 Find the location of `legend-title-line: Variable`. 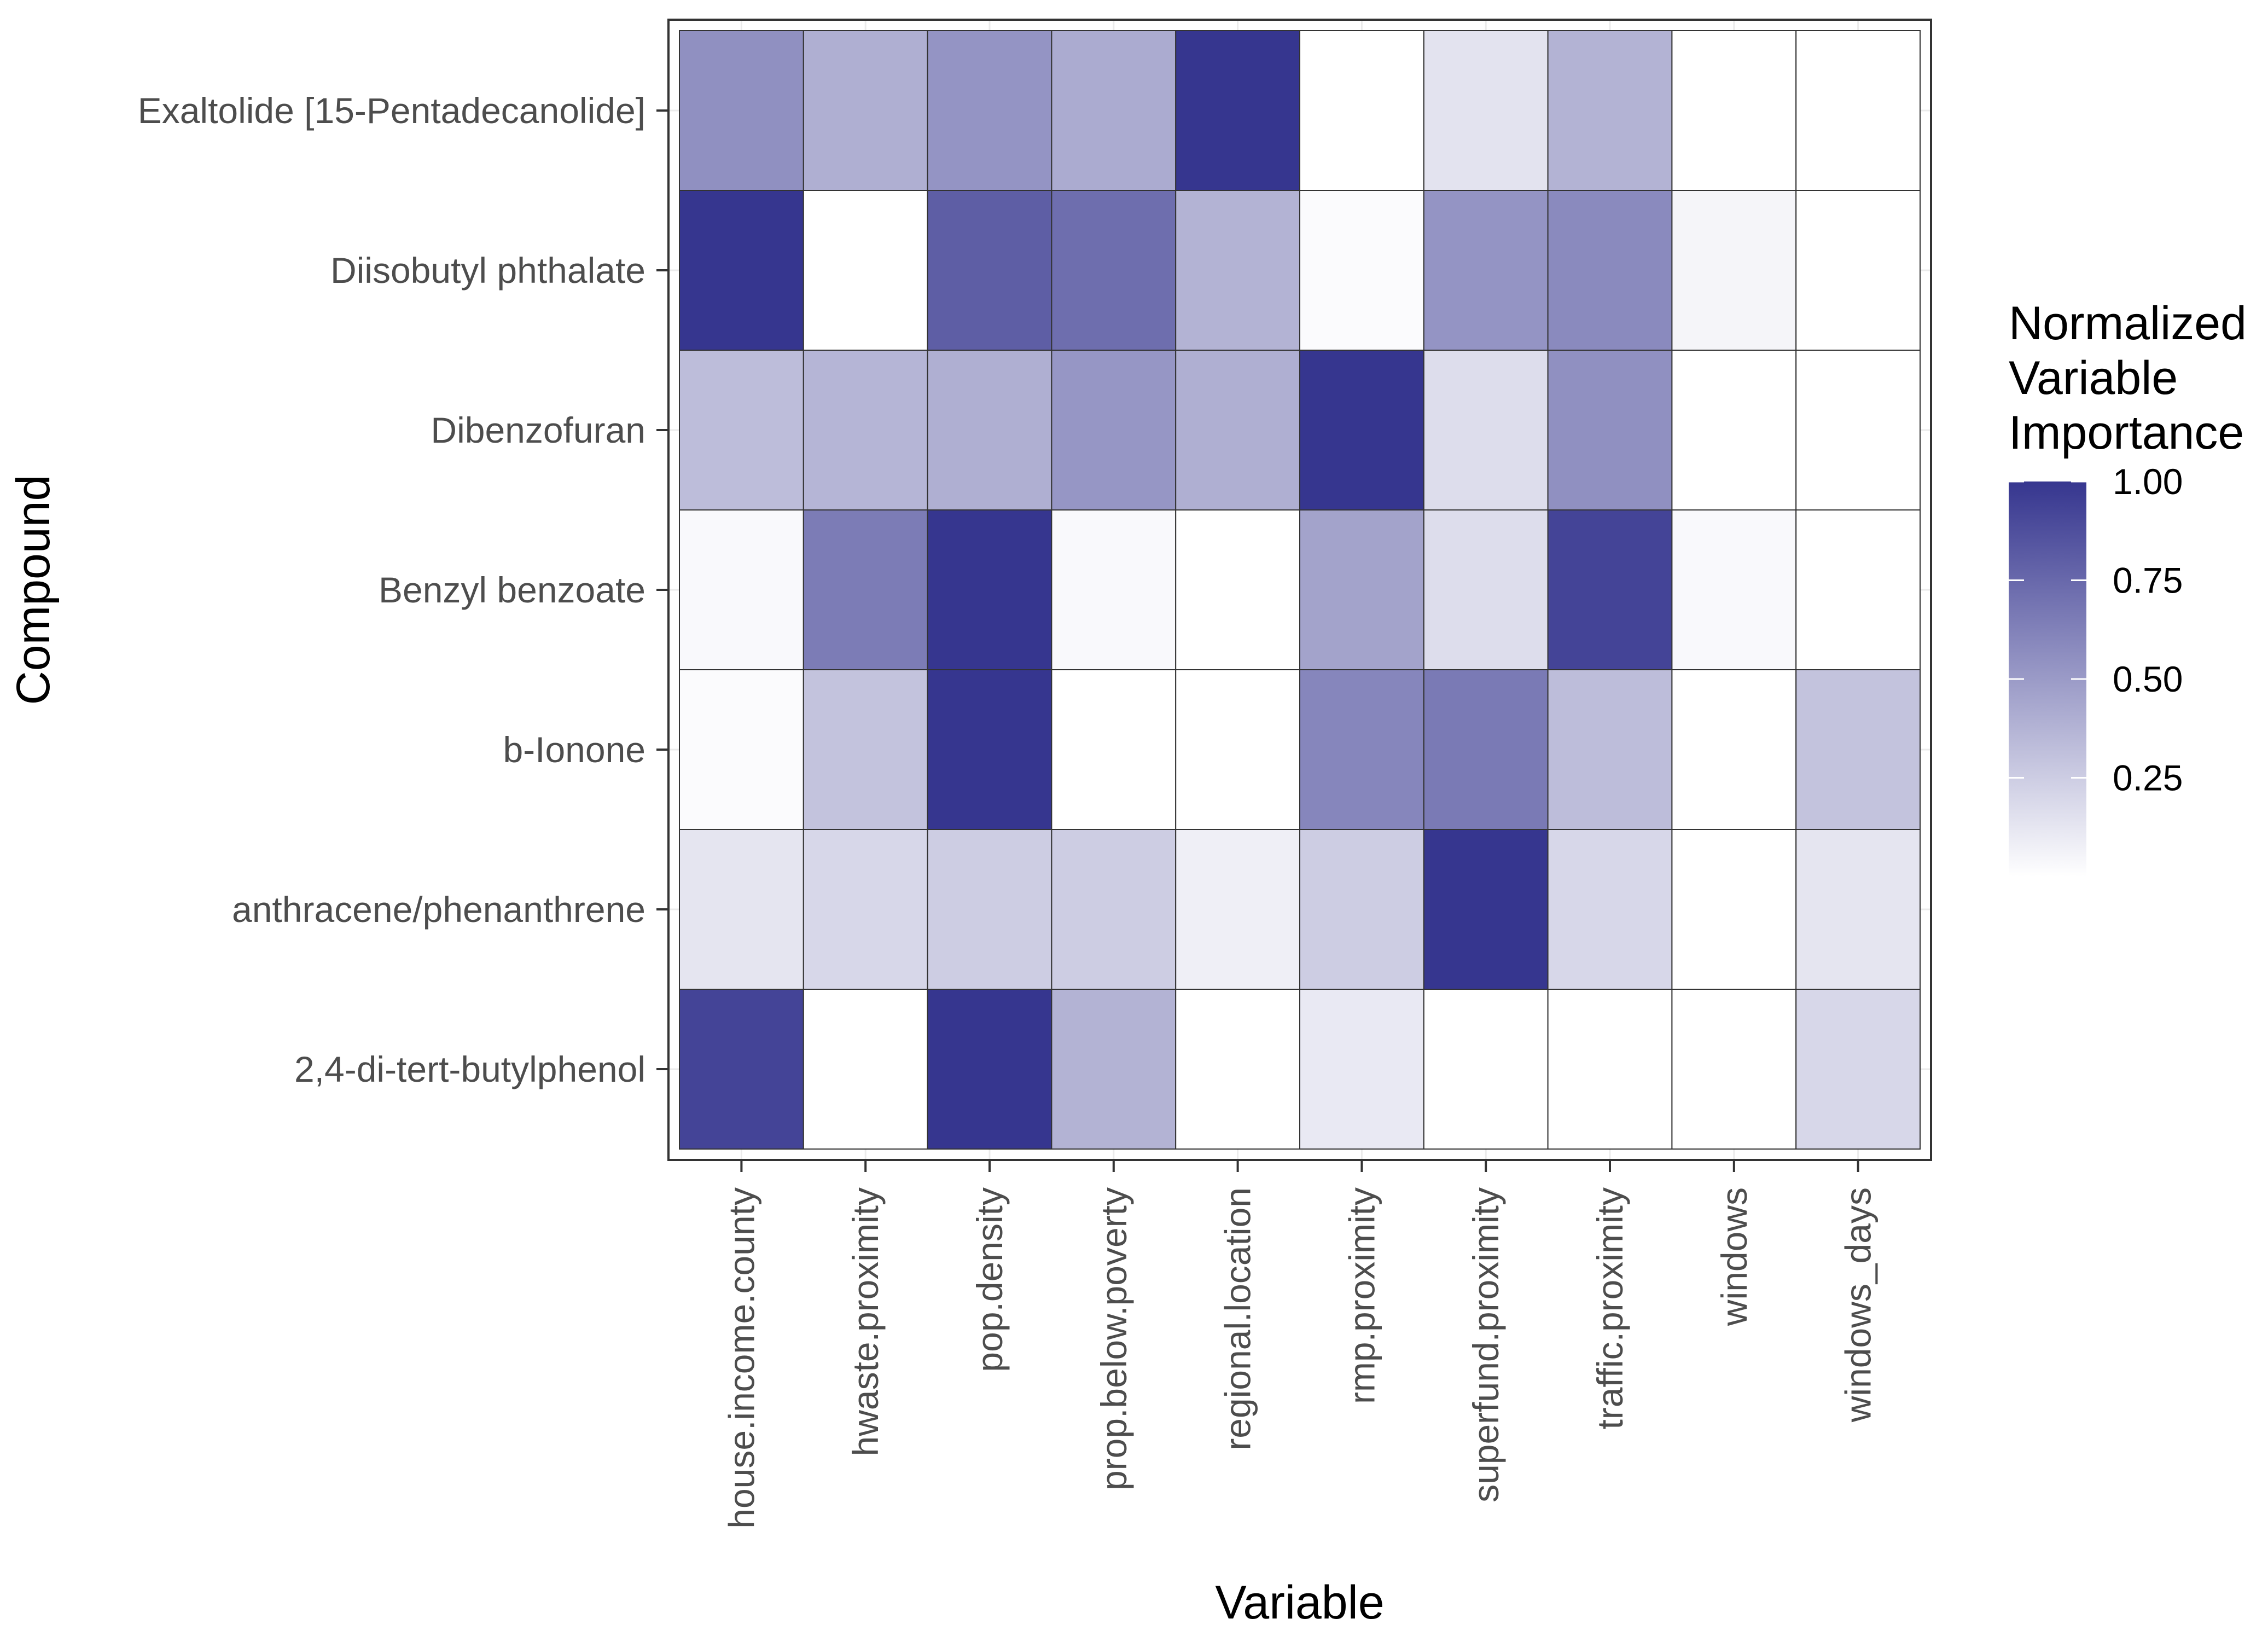

legend-title-line: Variable is located at coordinates (2093, 378).